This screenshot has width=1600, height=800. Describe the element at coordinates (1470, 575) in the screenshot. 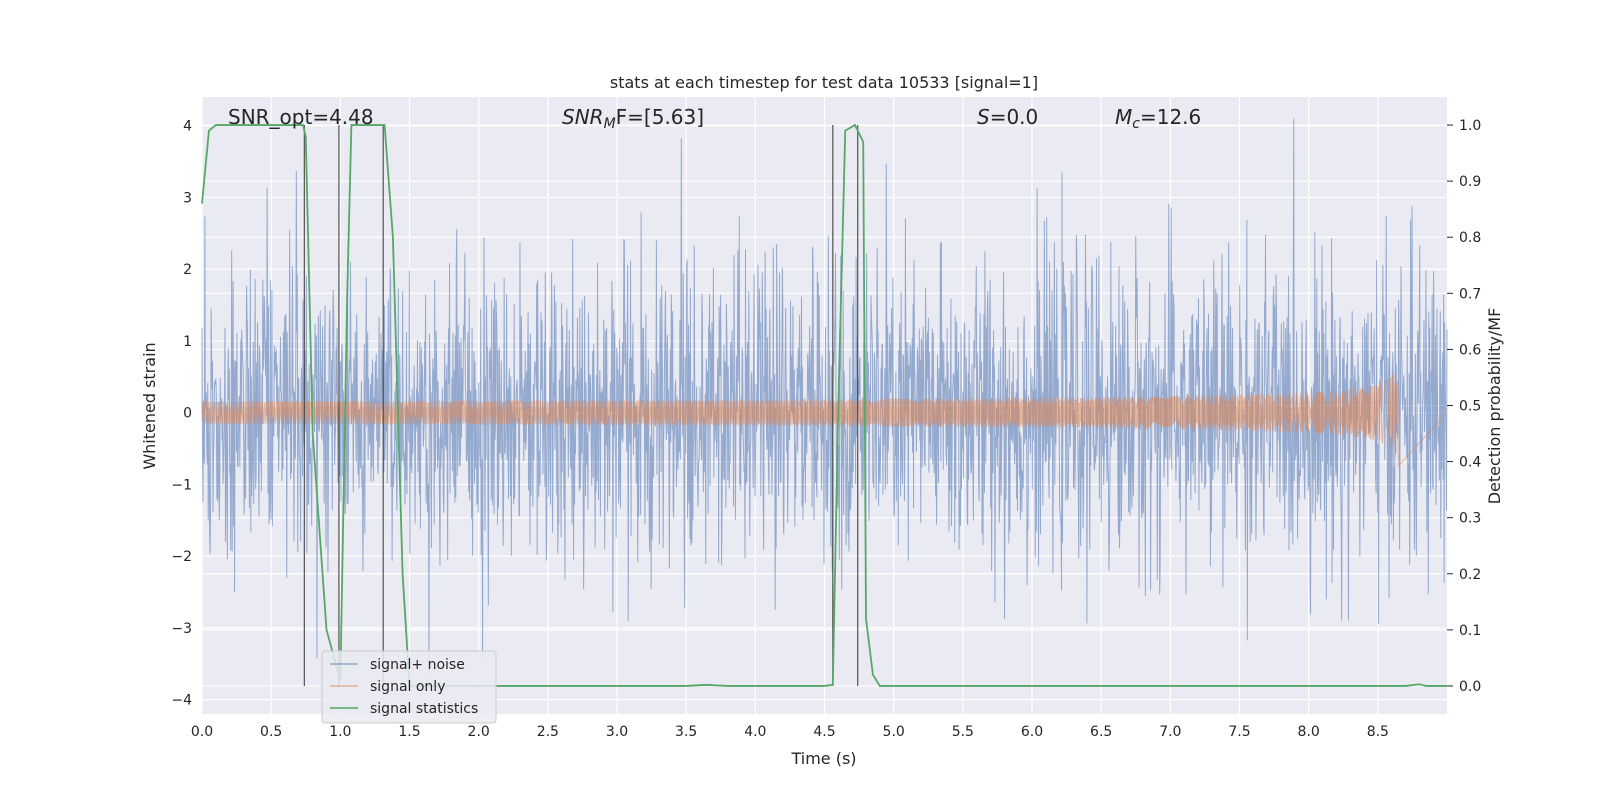

I see `y-right-tick-label: 0.2` at that location.